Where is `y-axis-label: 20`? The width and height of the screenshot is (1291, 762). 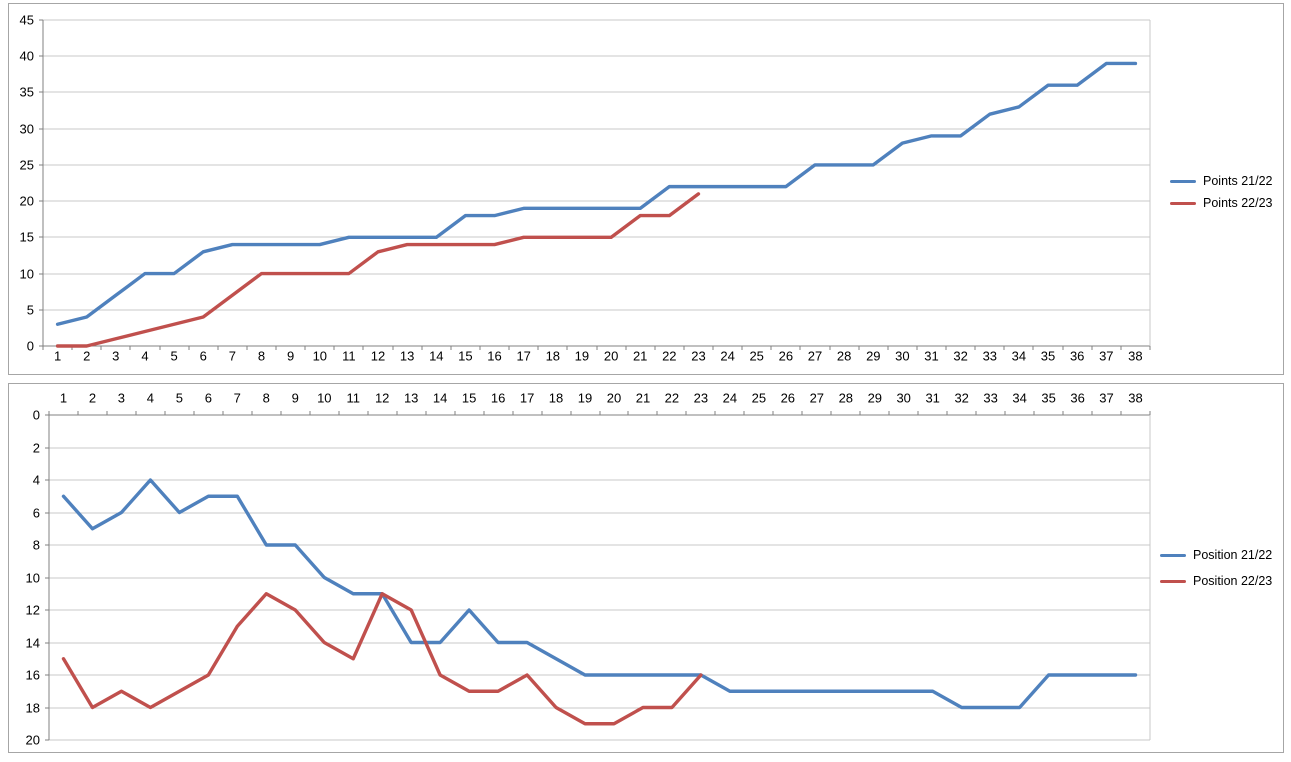 y-axis-label: 20 is located at coordinates (27, 201).